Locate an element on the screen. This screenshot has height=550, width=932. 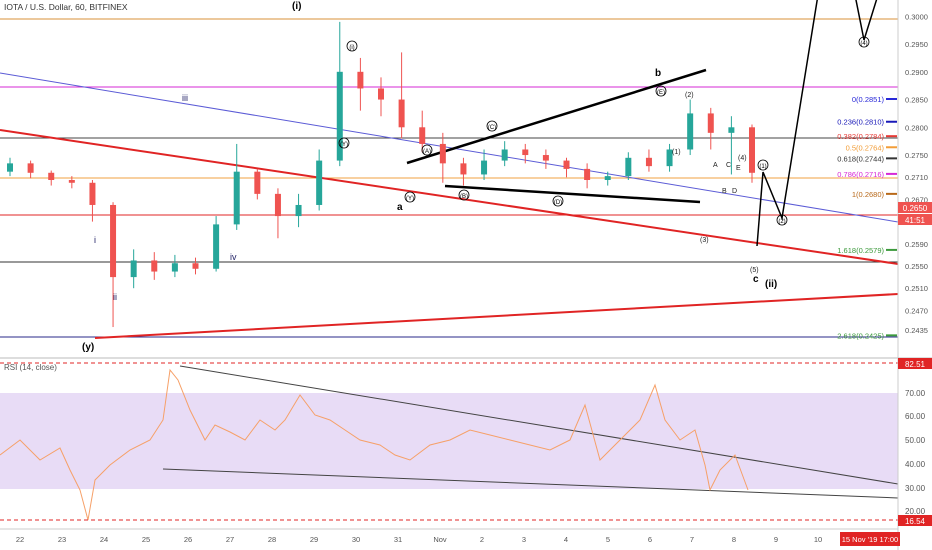
circle-label-4: (4) is located at coordinates (863, 44).